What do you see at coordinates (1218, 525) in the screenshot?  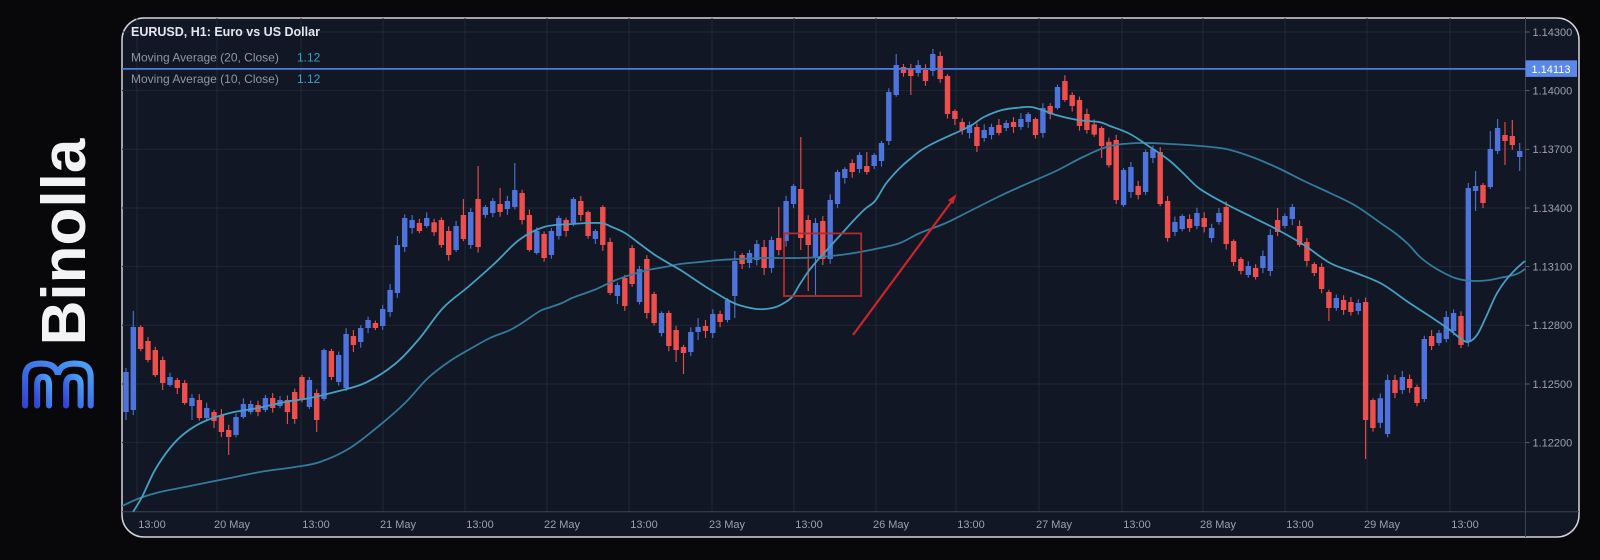 I see `svg-text: 28 May` at bounding box center [1218, 525].